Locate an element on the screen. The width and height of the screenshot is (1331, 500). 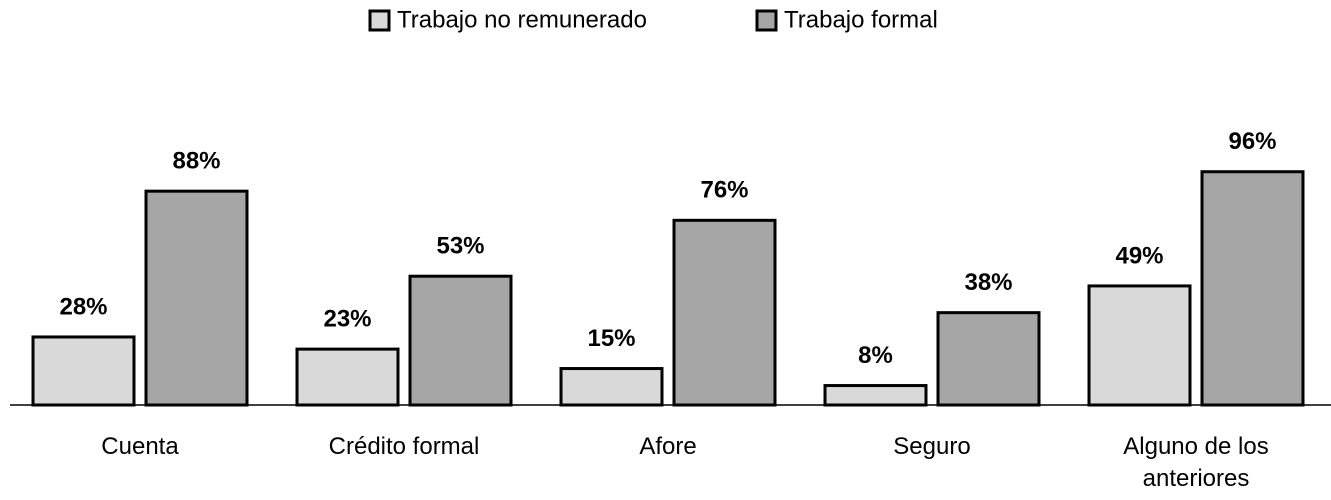
value-label: 76% is located at coordinates (724, 190).